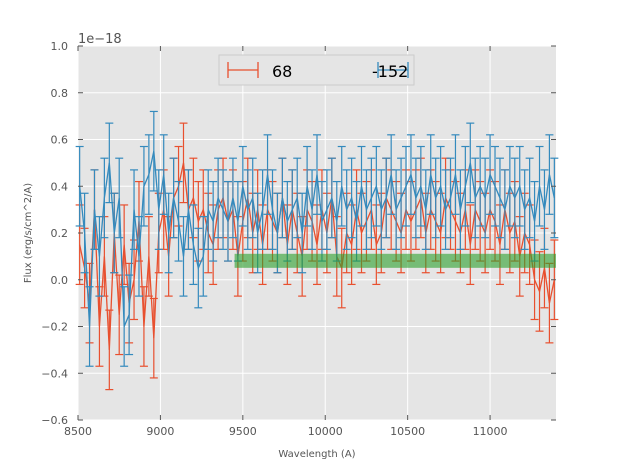 The height and width of the screenshot is (467, 617). Describe the element at coordinates (100, 39) in the screenshot. I see `y-offset-label: 1e−18` at that location.